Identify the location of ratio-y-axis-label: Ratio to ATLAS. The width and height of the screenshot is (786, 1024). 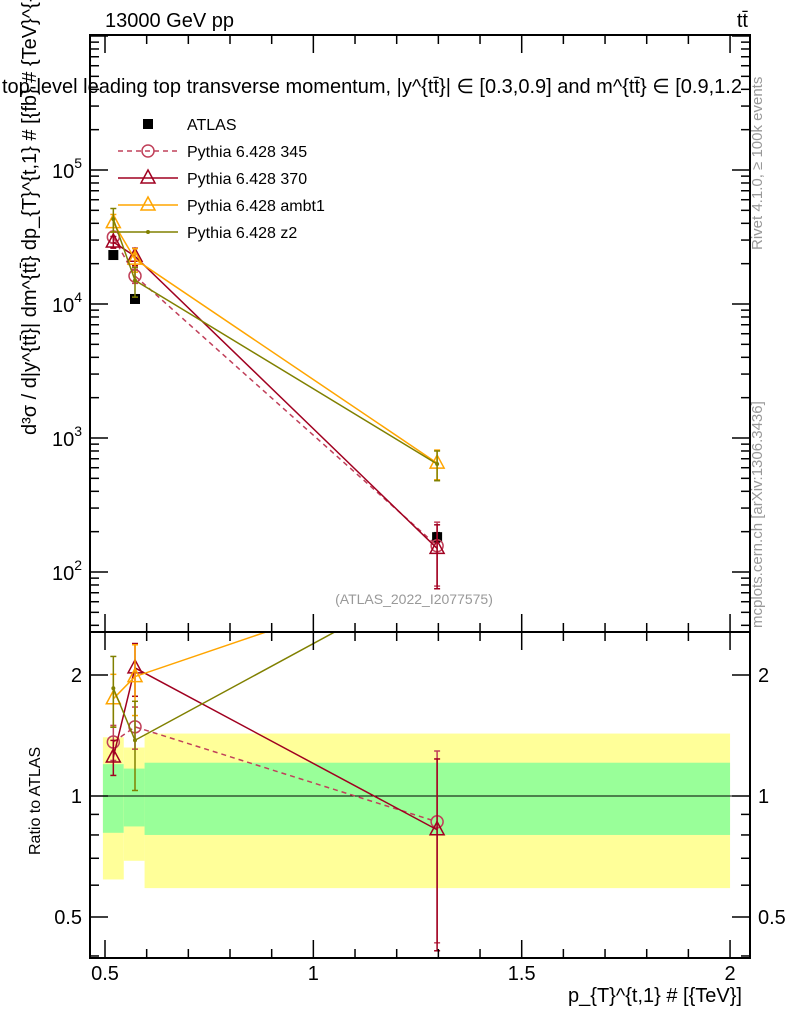
(35, 801).